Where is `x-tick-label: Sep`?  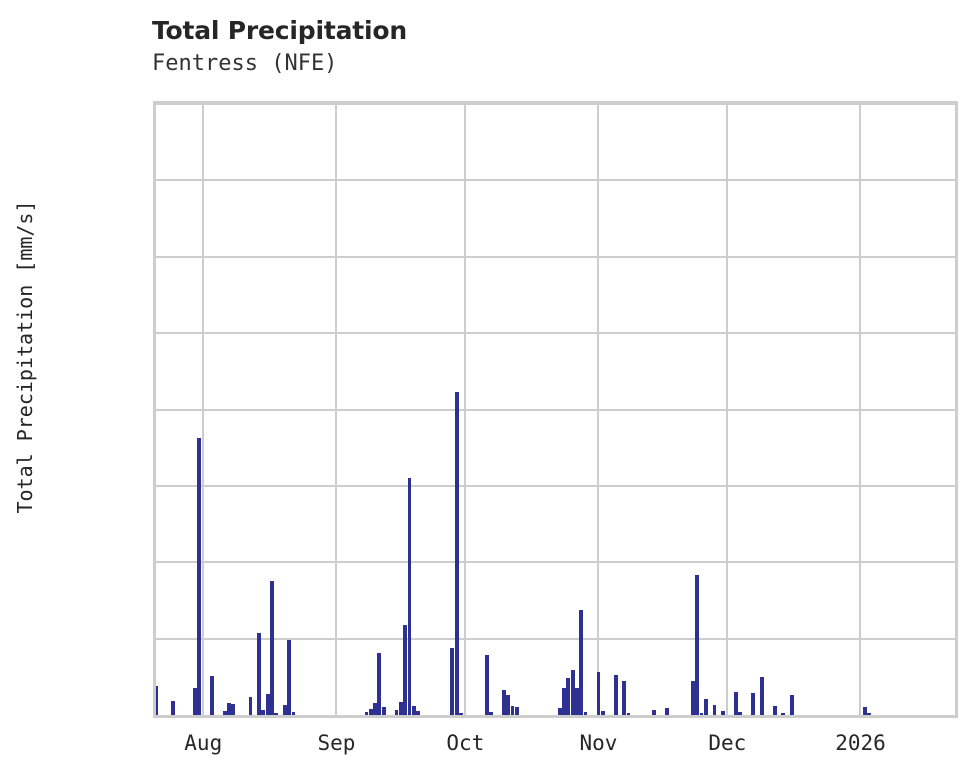 x-tick-label: Sep is located at coordinates (336, 743).